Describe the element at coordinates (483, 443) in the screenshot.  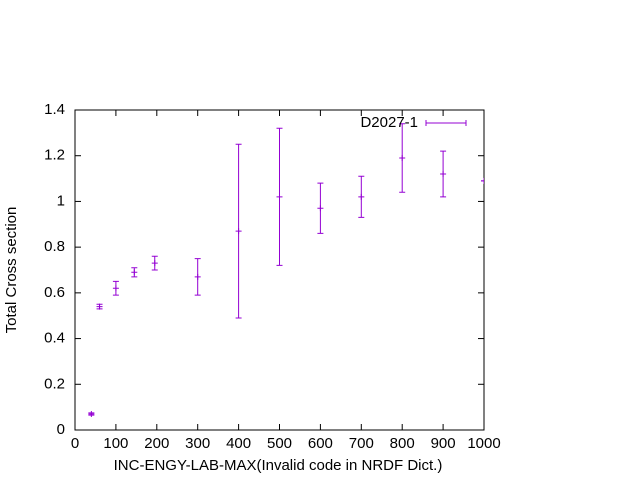
I see `x-tick-label: 1000` at that location.